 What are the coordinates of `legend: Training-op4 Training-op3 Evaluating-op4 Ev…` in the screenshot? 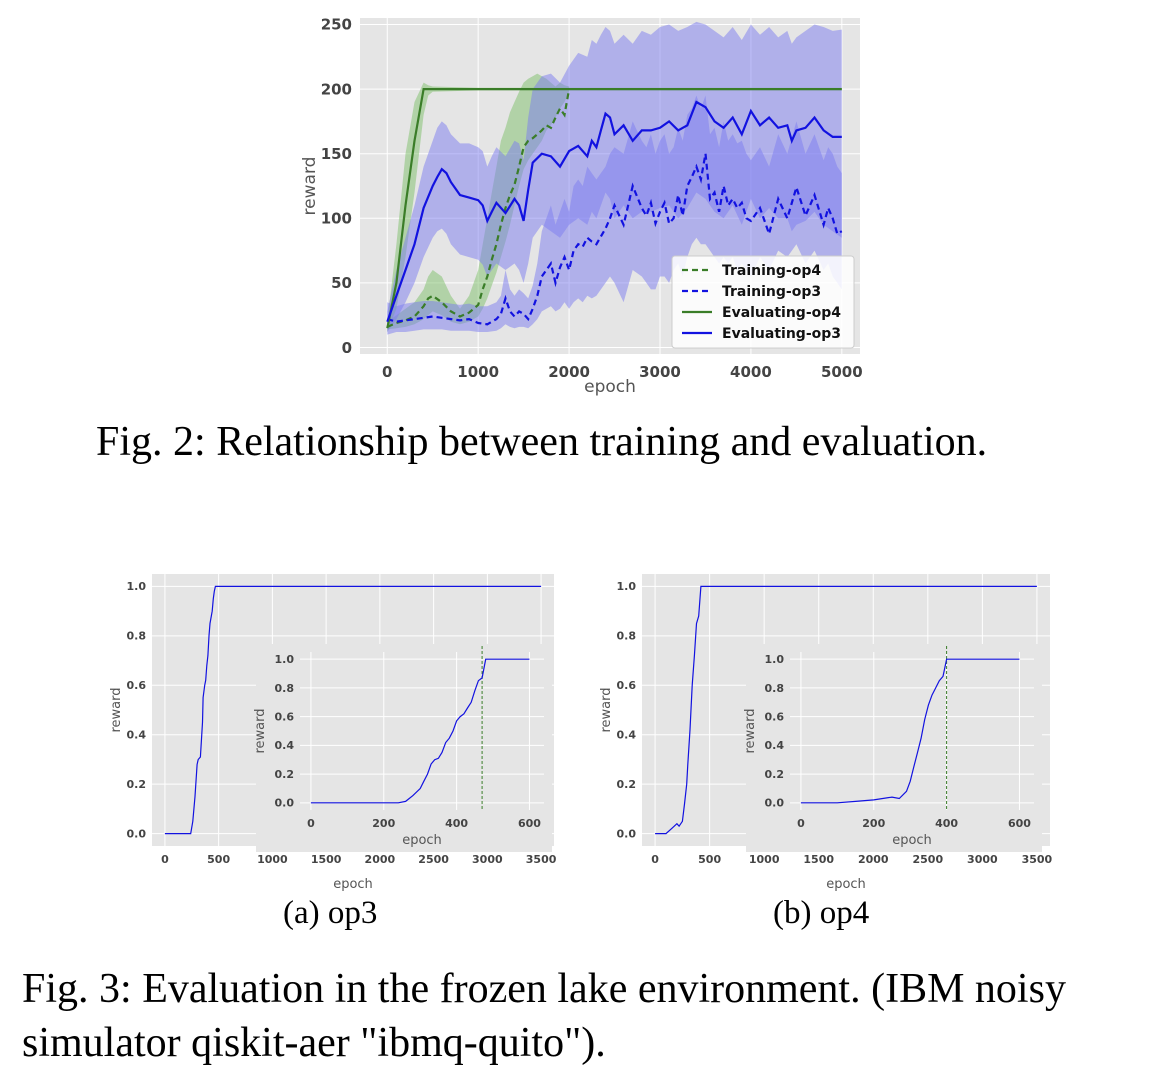 It's located at (763, 302).